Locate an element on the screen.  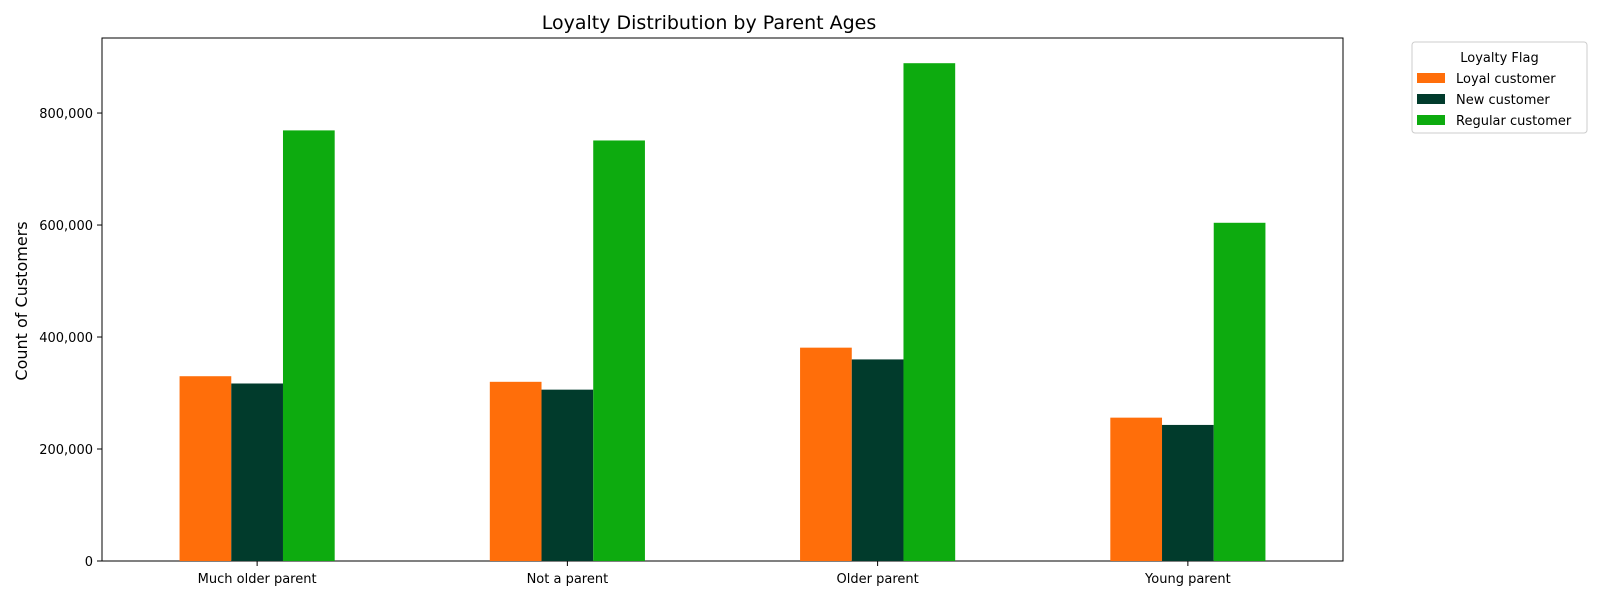
y-tick-label: 600,000 is located at coordinates (66, 226).